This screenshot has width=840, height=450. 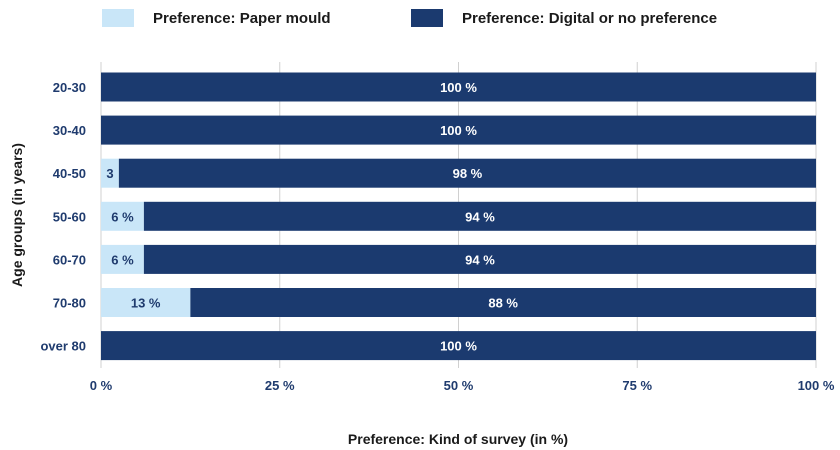 What do you see at coordinates (69, 259) in the screenshot?
I see `category-label-4: 60-70` at bounding box center [69, 259].